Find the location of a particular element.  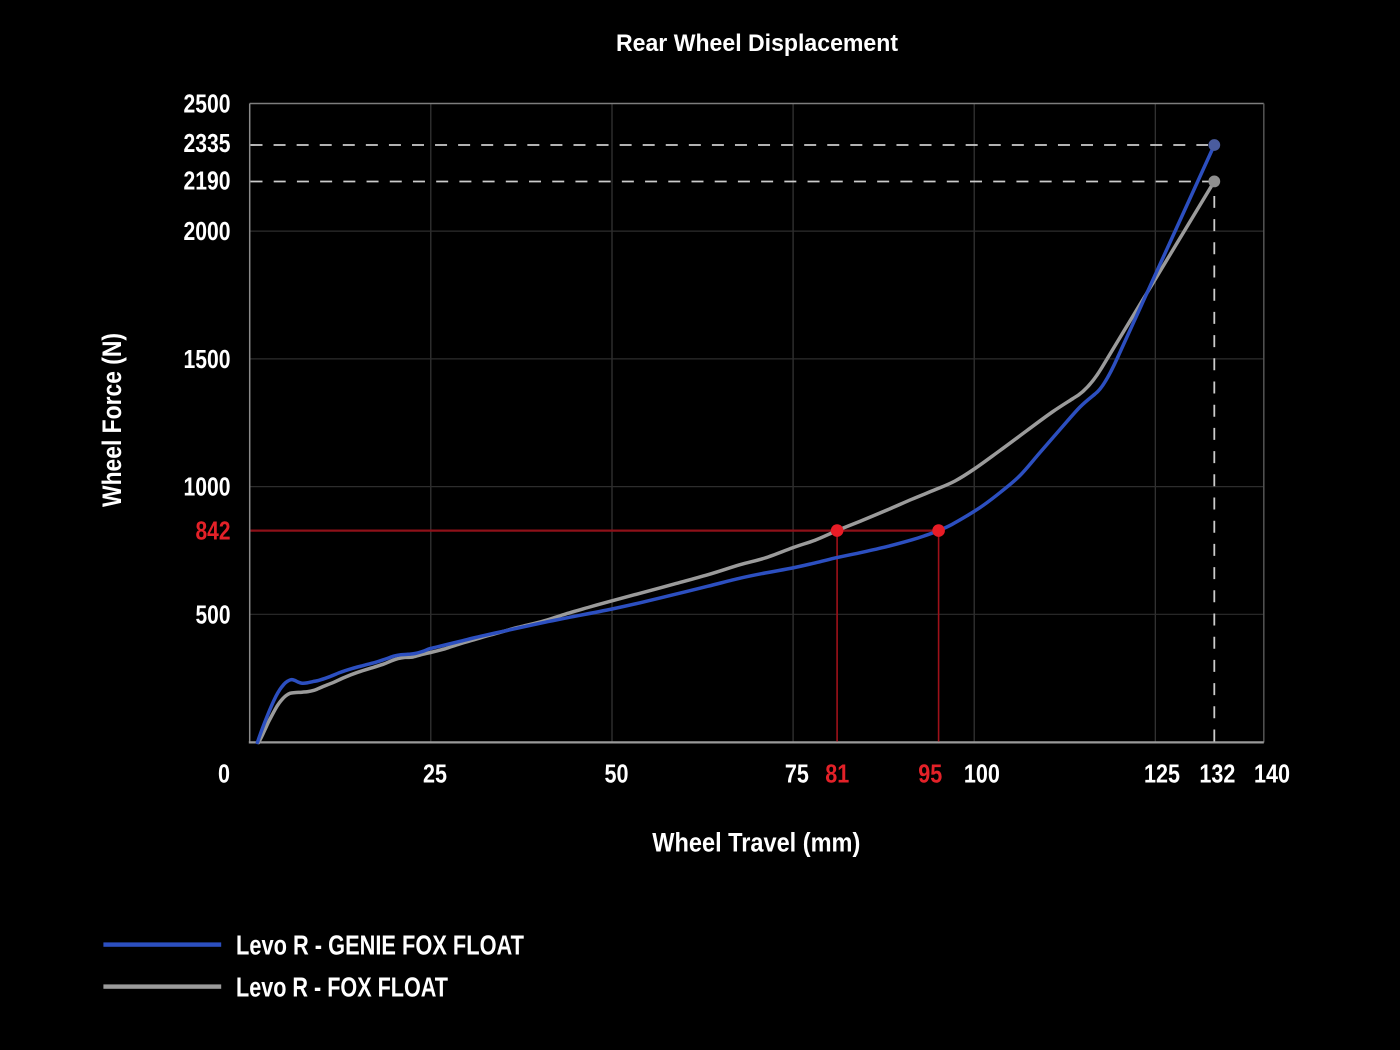

svg-text: 842 is located at coordinates (213, 531).